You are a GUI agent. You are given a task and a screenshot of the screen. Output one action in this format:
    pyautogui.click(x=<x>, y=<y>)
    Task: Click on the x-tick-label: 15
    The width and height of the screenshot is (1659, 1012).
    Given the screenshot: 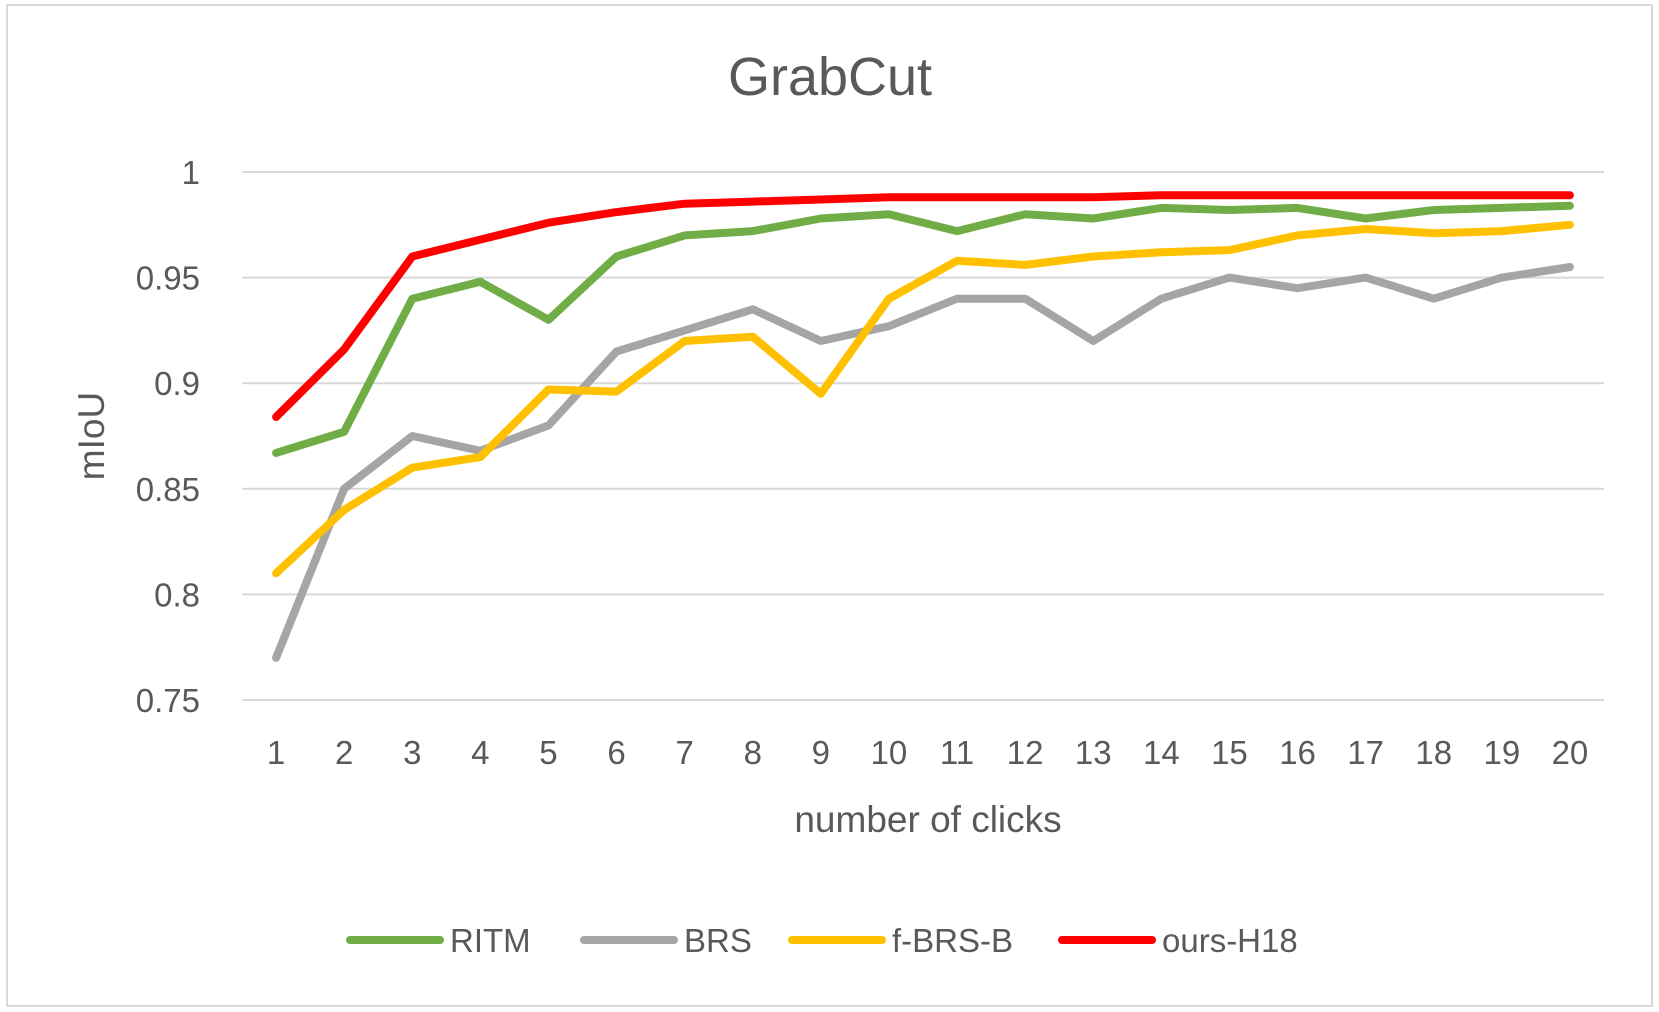 What is the action you would take?
    pyautogui.click(x=1229, y=752)
    